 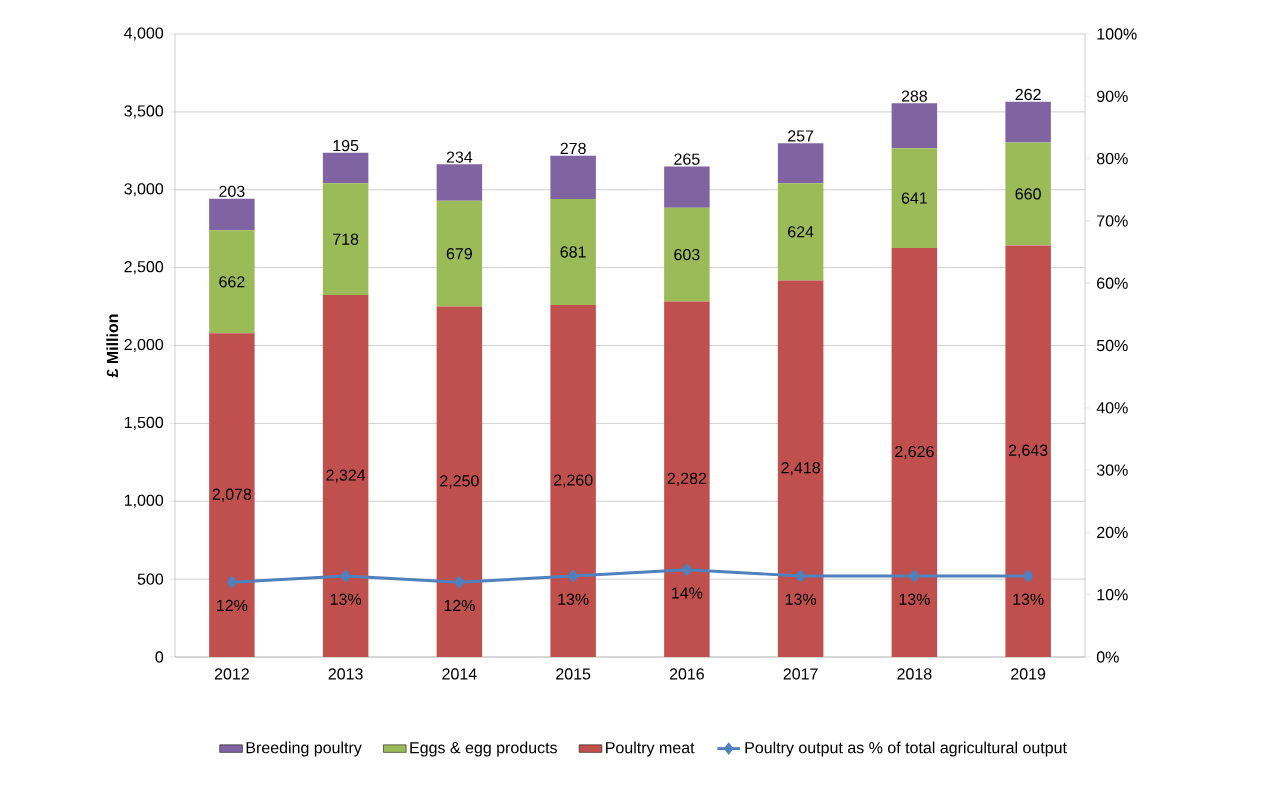 I want to click on x-tick-label: 2017, so click(x=800, y=674).